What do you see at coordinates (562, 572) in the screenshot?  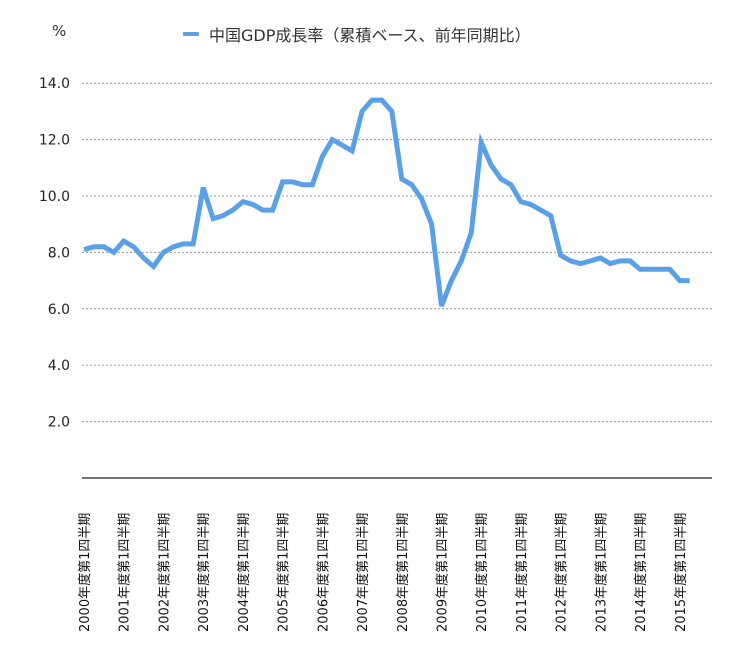 I see `x-tick-label: 2012年度第1四半期` at bounding box center [562, 572].